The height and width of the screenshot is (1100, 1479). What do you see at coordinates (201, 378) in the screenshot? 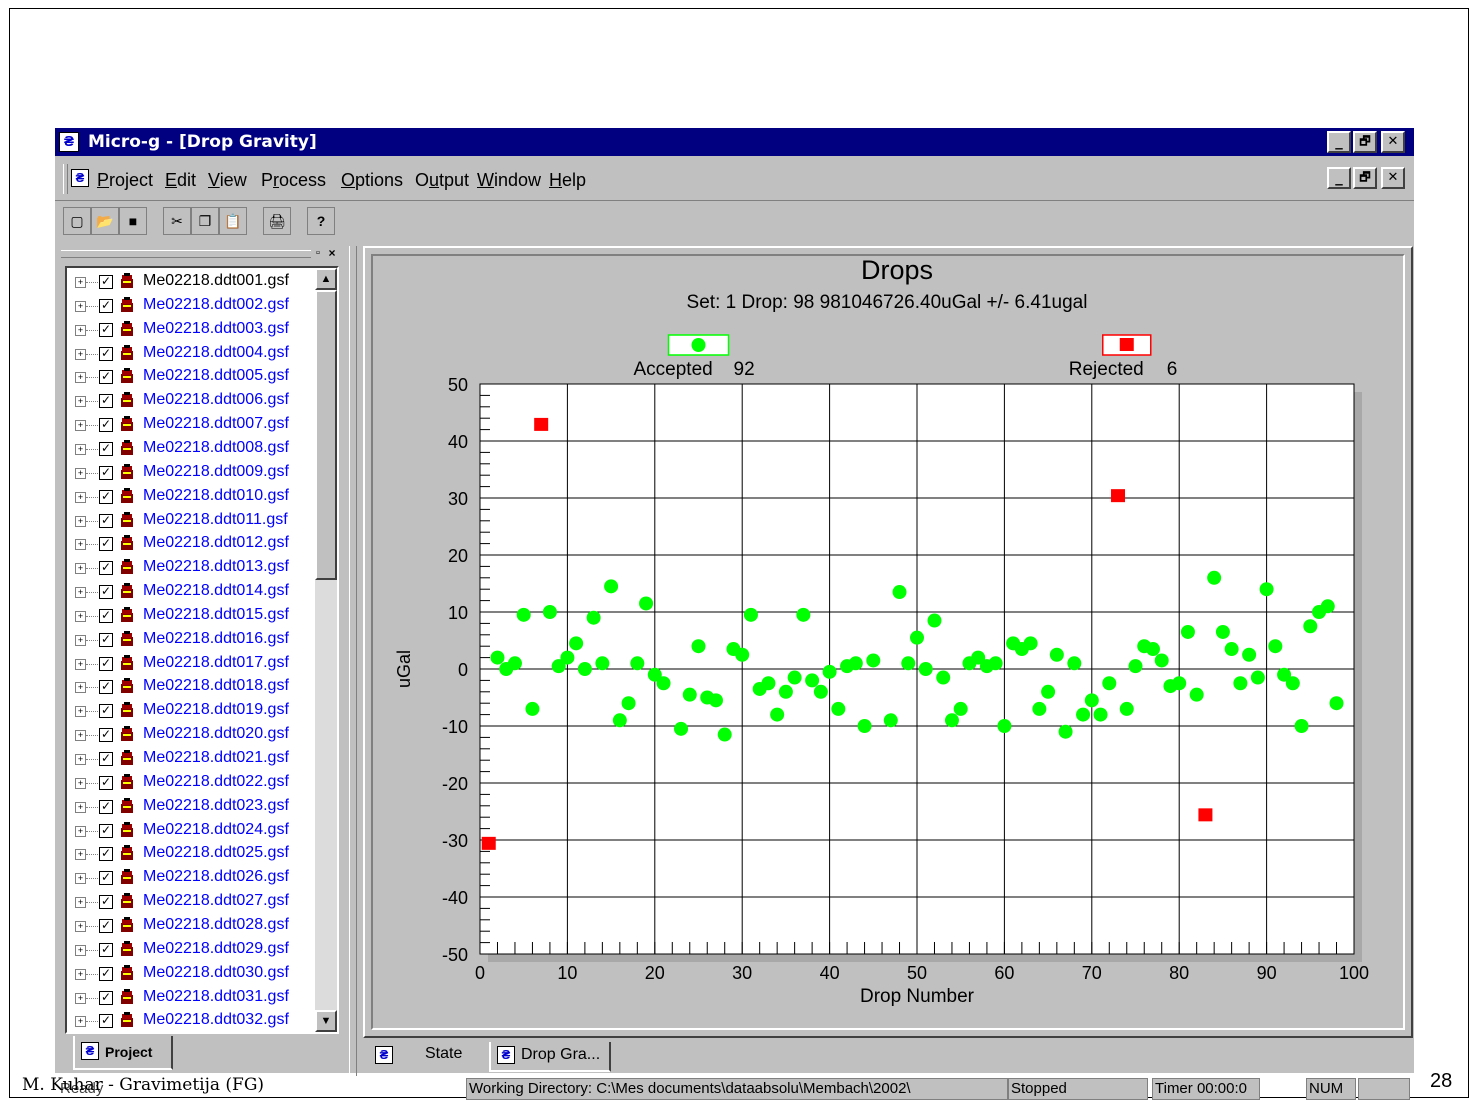
I see `tree-item: + ✓ Me02218.ddt005.gsf` at bounding box center [201, 378].